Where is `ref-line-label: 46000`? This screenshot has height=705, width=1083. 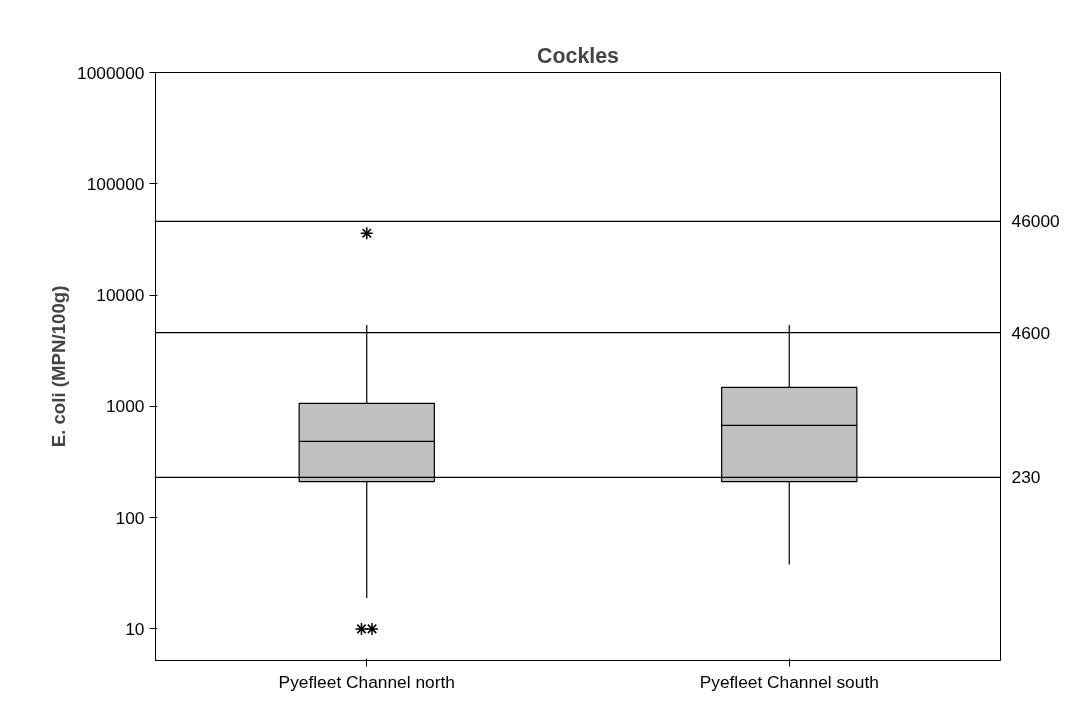
ref-line-label: 46000 is located at coordinates (1035, 221).